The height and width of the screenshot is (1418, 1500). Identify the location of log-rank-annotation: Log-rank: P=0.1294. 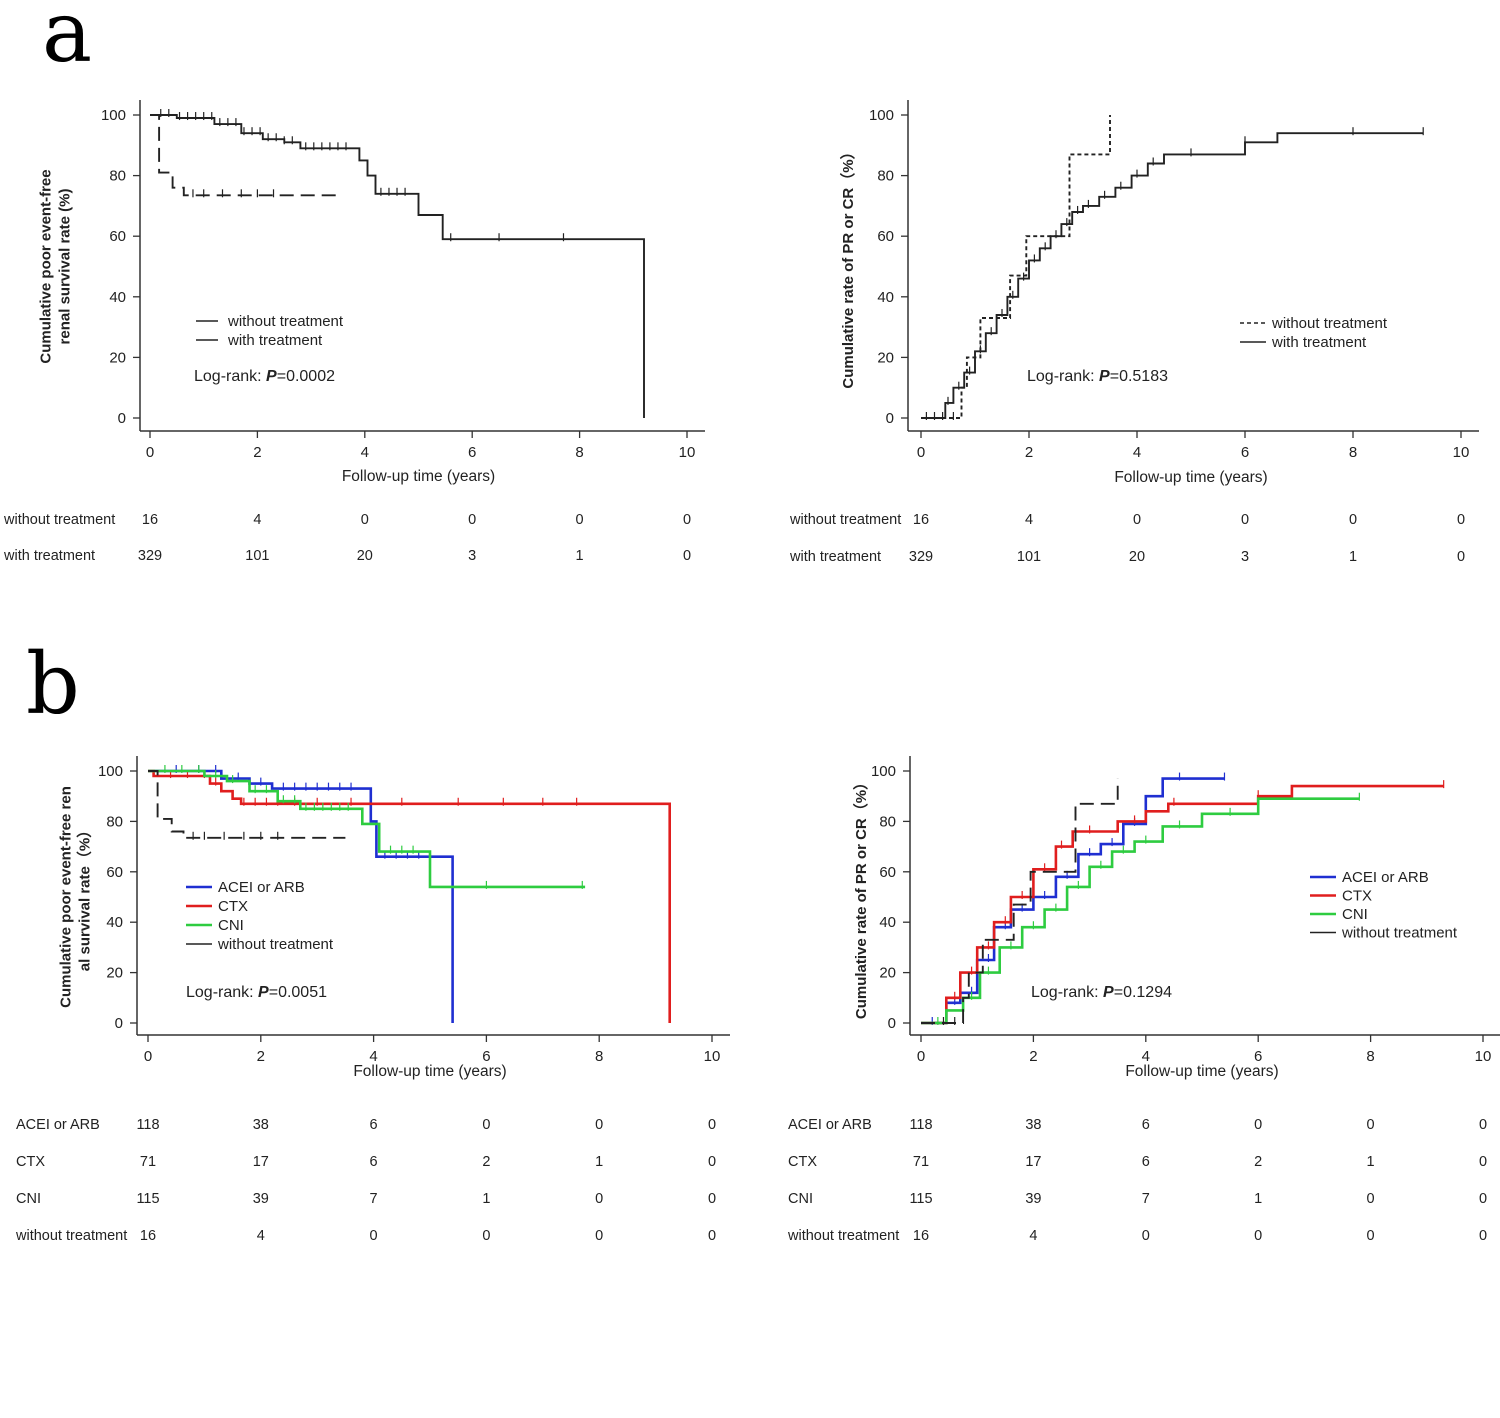
(1101, 992).